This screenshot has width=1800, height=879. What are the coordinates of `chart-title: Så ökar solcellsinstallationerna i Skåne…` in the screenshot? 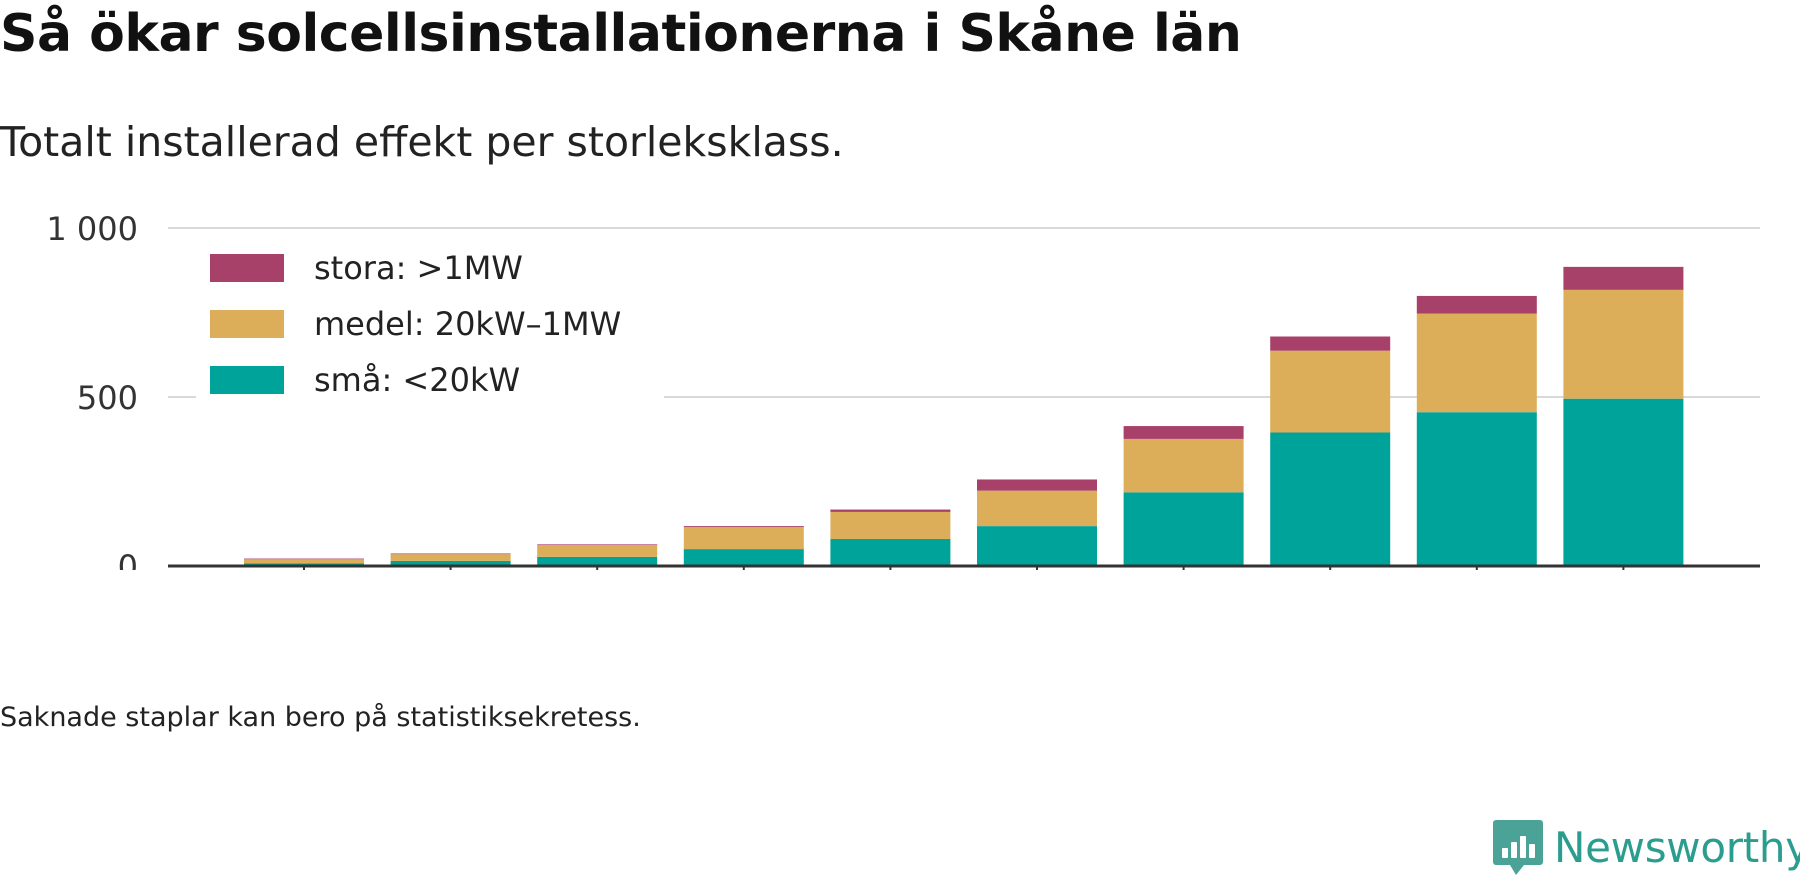 It's located at (621, 34).